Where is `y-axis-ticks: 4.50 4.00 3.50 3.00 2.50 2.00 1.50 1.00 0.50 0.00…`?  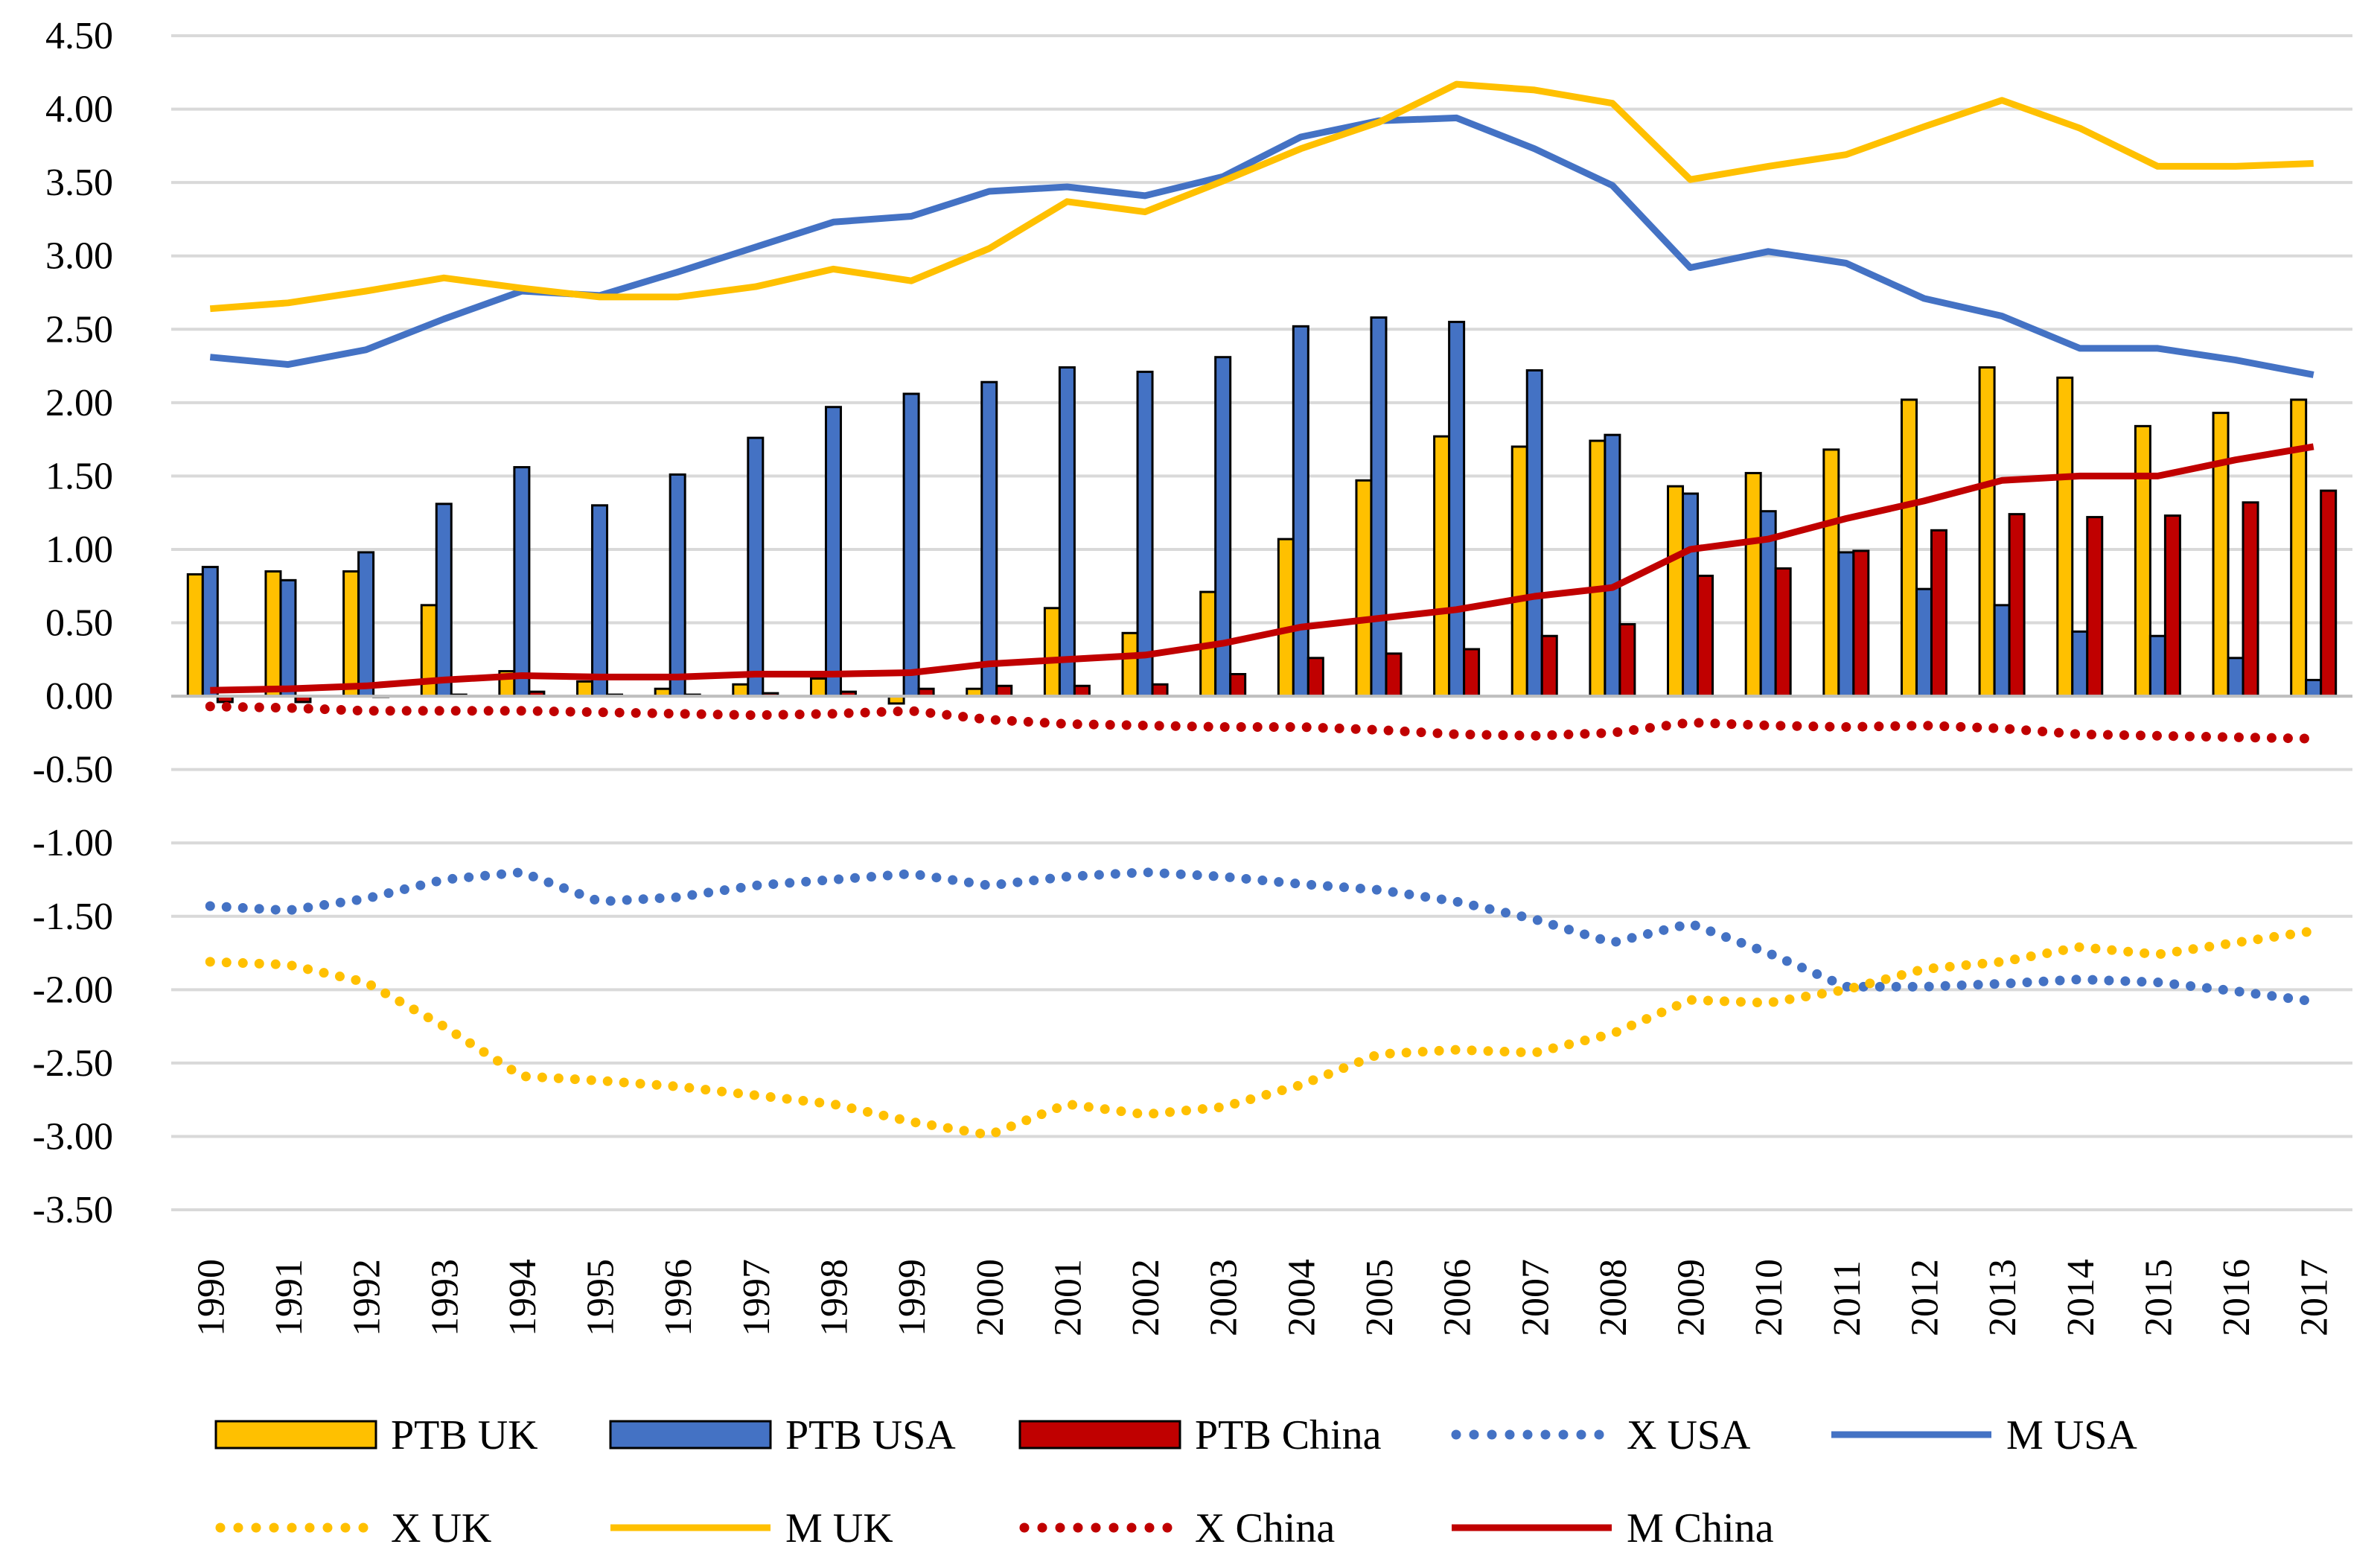 y-axis-ticks: 4.50 4.00 3.50 3.00 2.50 2.00 1.50 1.00 0.50 0.00… is located at coordinates (73, 623).